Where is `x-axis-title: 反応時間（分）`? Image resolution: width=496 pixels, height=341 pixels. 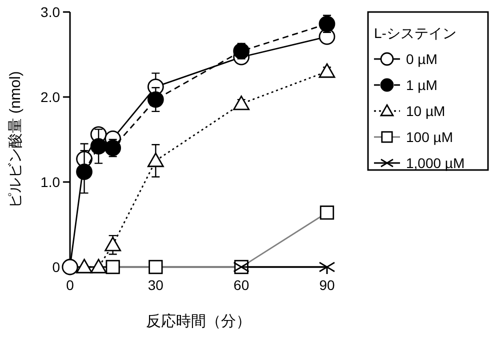 x-axis-title: 反応時間（分） is located at coordinates (198, 321).